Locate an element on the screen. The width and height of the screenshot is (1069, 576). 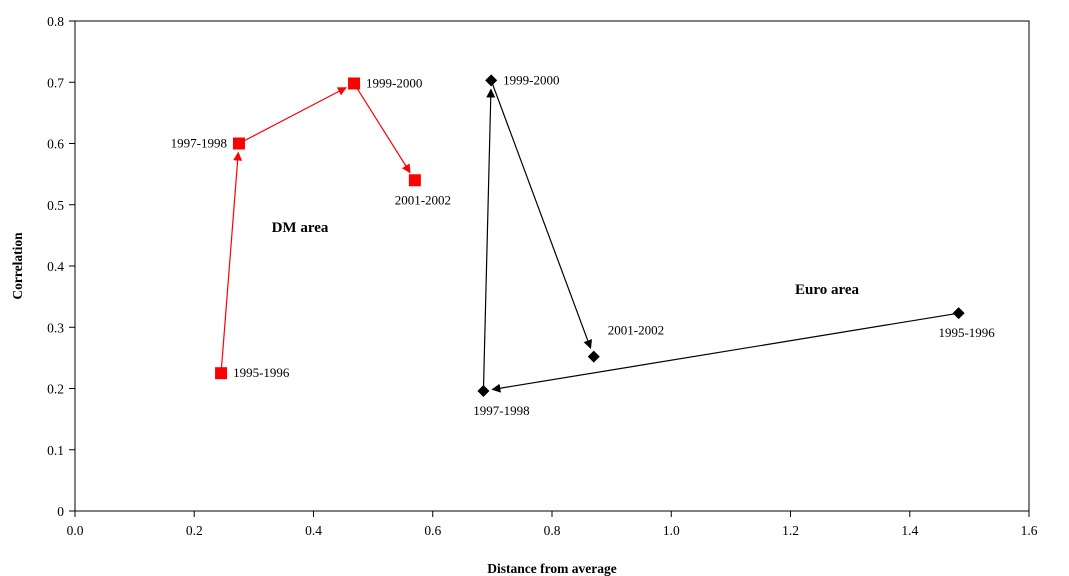
euro-area-point-1997-1998 is located at coordinates (483, 390).